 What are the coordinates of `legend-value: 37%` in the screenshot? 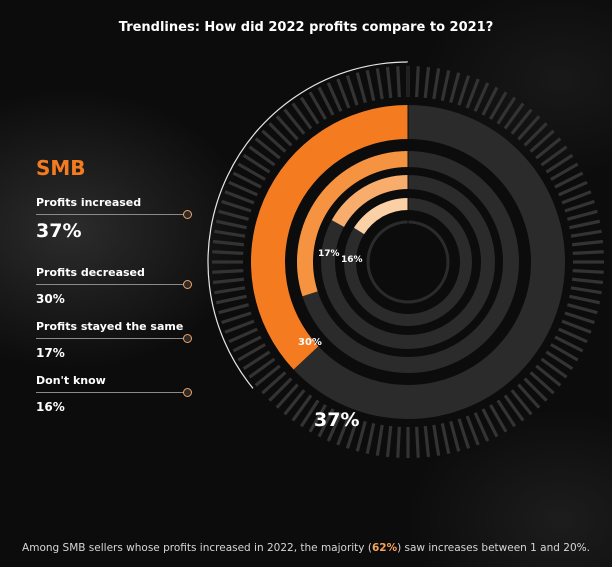 It's located at (59, 231).